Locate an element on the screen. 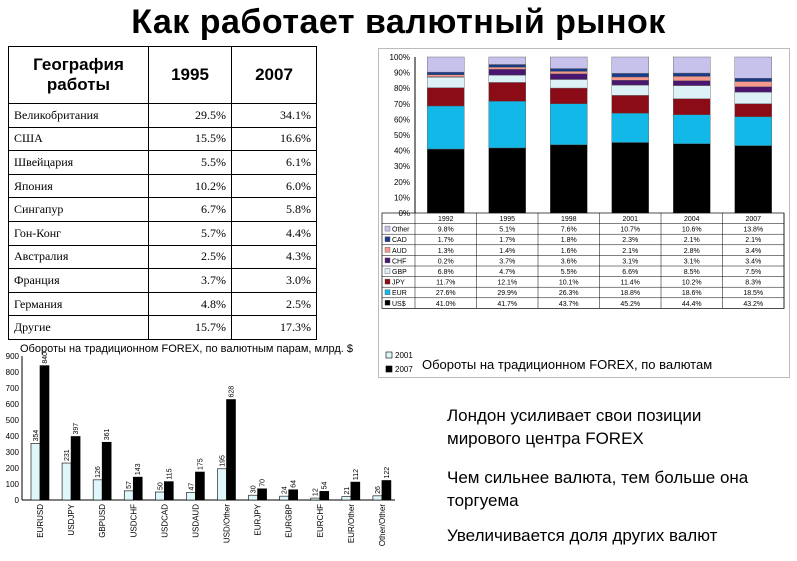 Image resolution: width=797 pixels, height=561 pixels. data-value-label: 10.7% is located at coordinates (630, 230).